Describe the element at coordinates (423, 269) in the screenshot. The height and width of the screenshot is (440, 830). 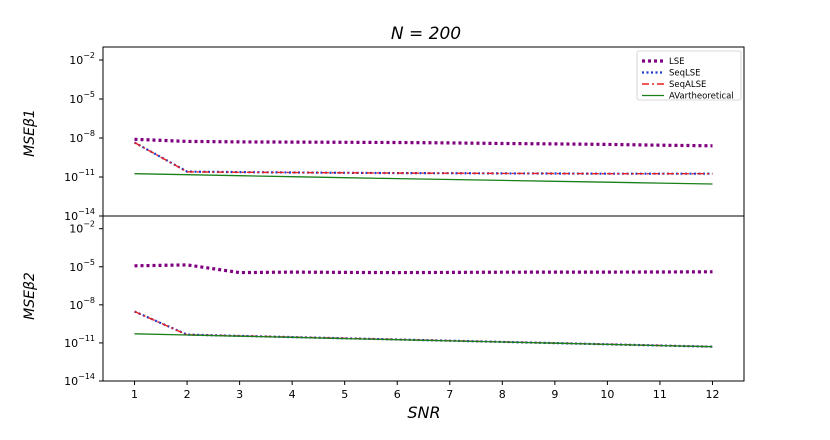
I see `series-line-lse-bottom` at that location.